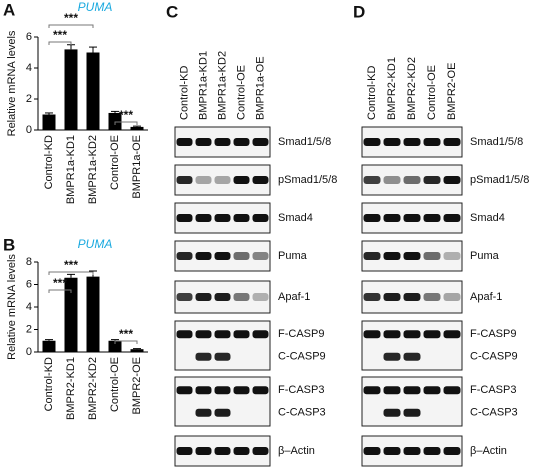 This screenshot has width=536, height=474. What do you see at coordinates (49, 162) in the screenshot?
I see `x-tick-label: Control-KD` at bounding box center [49, 162].